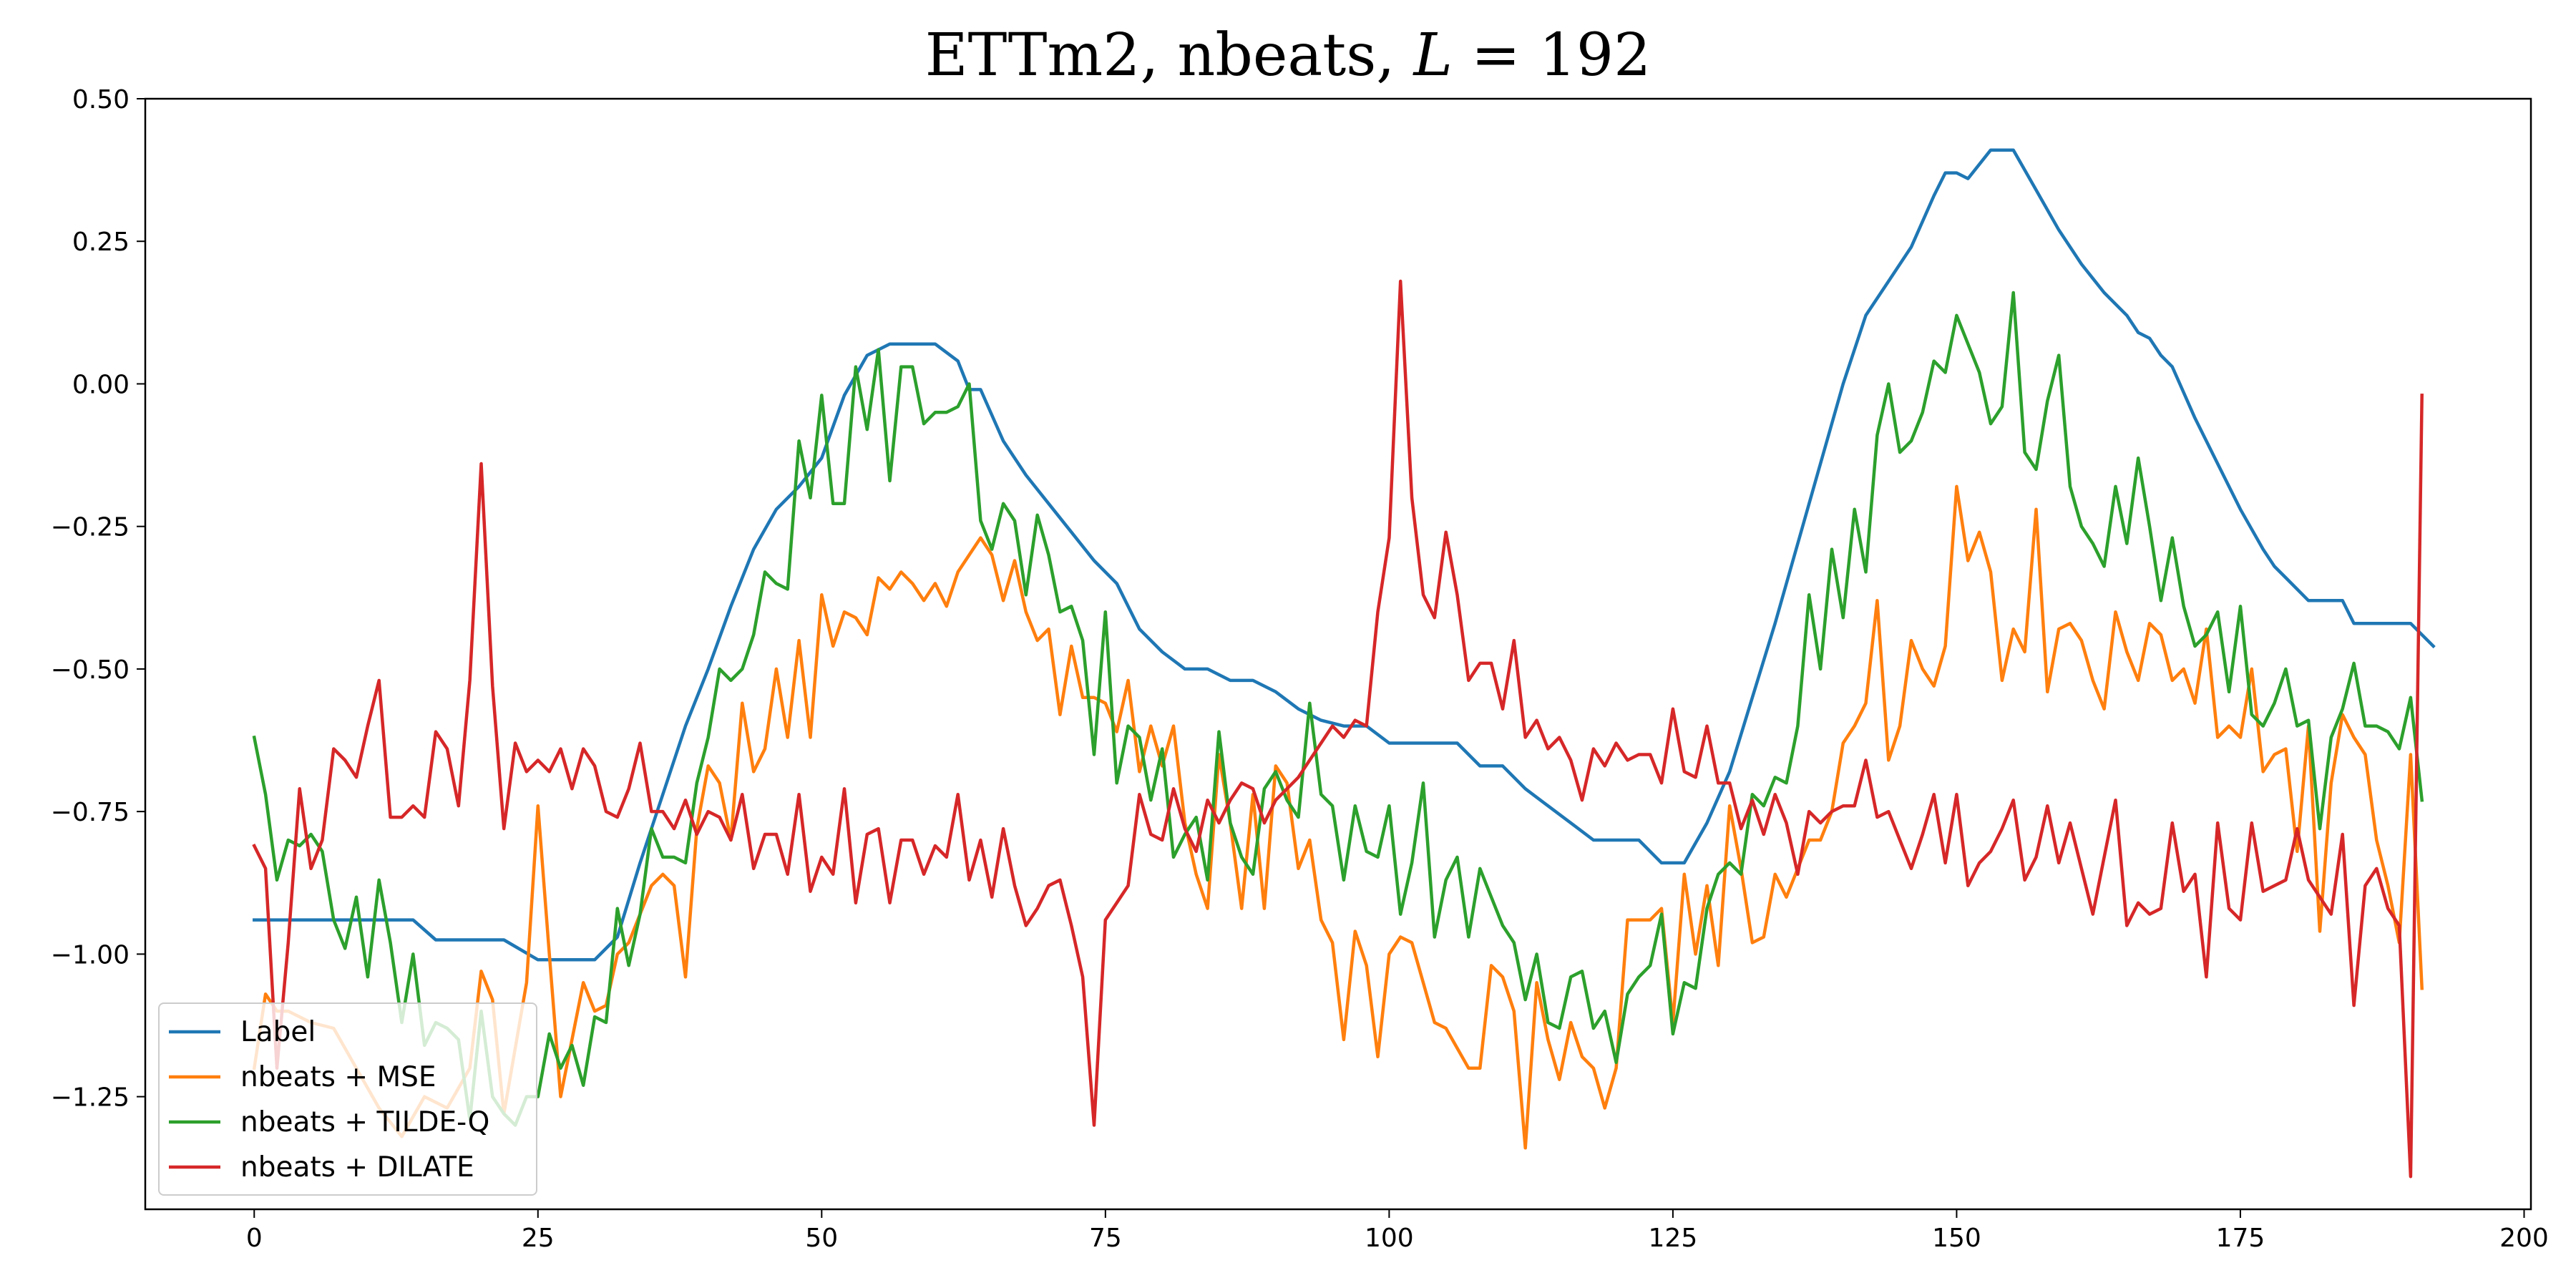 The image size is (2576, 1288). I want to click on legend-box, so click(347, 1099).